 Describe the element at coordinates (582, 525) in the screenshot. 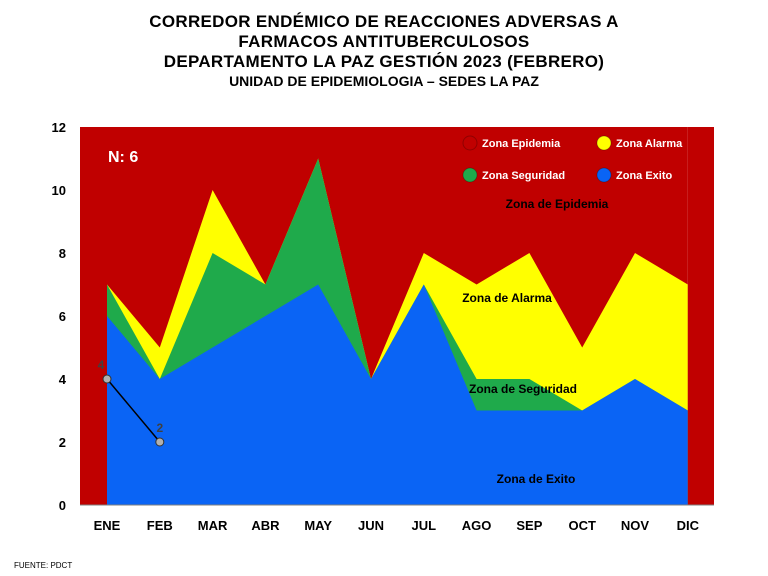

I see `x-tick-label: OCT` at that location.